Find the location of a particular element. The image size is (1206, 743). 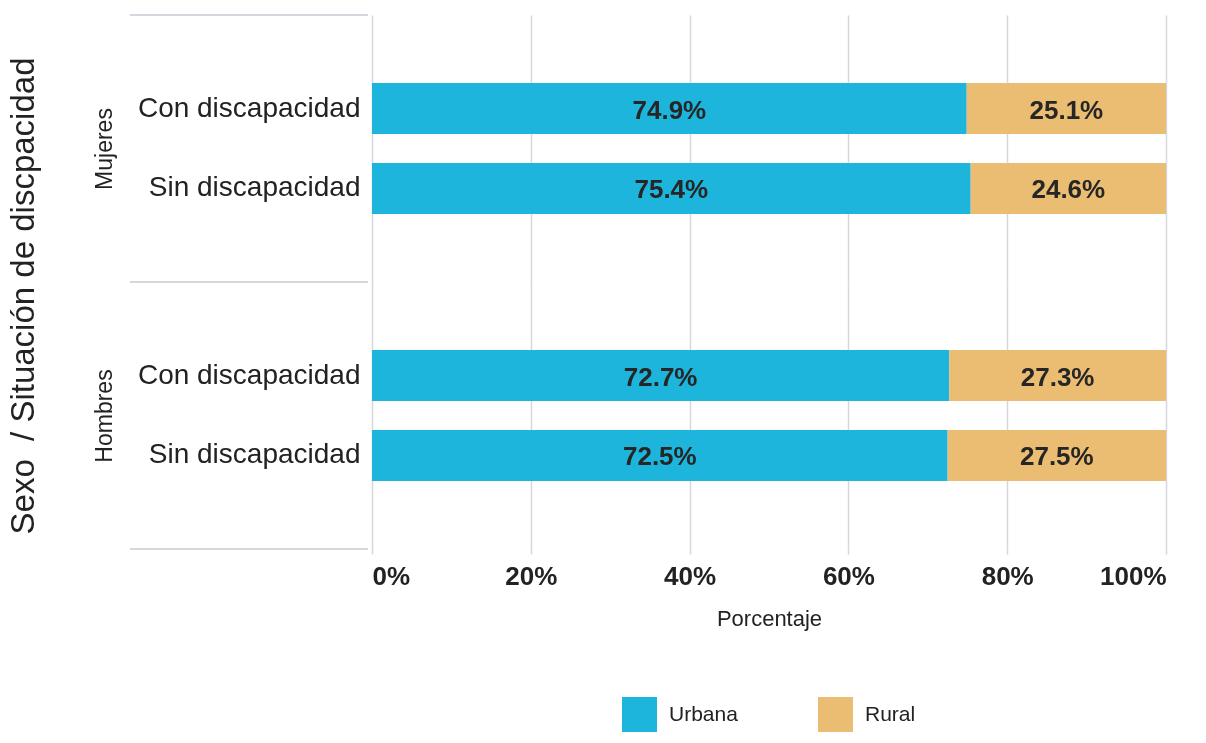

data-label: 74.9% is located at coordinates (669, 109).